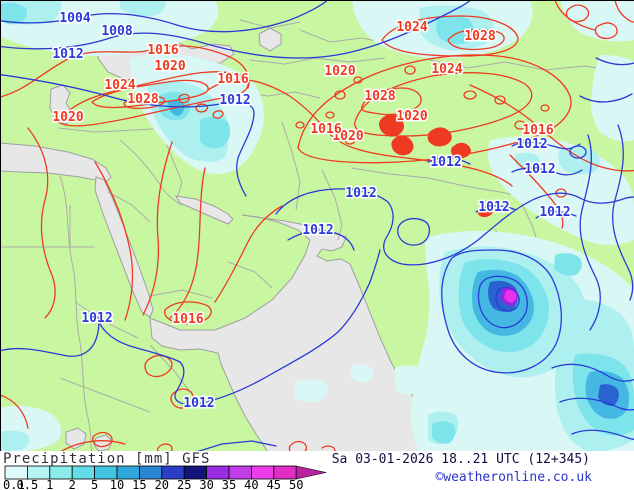 This screenshot has width=634, height=490. I want to click on mediterranean-sea, so click(56, 162).